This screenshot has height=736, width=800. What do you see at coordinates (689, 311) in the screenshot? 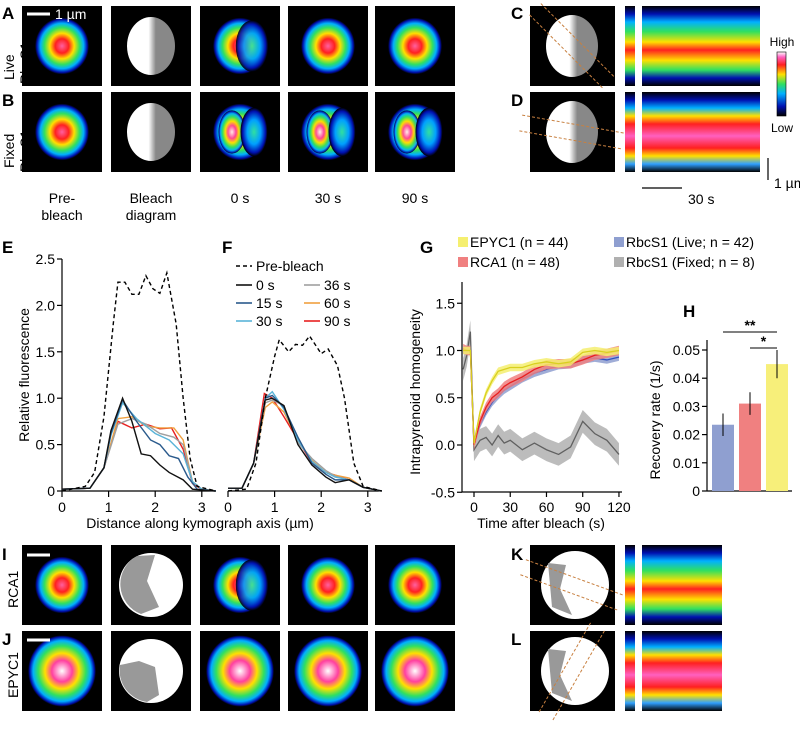
I see `panel-label-h: H` at bounding box center [689, 311].